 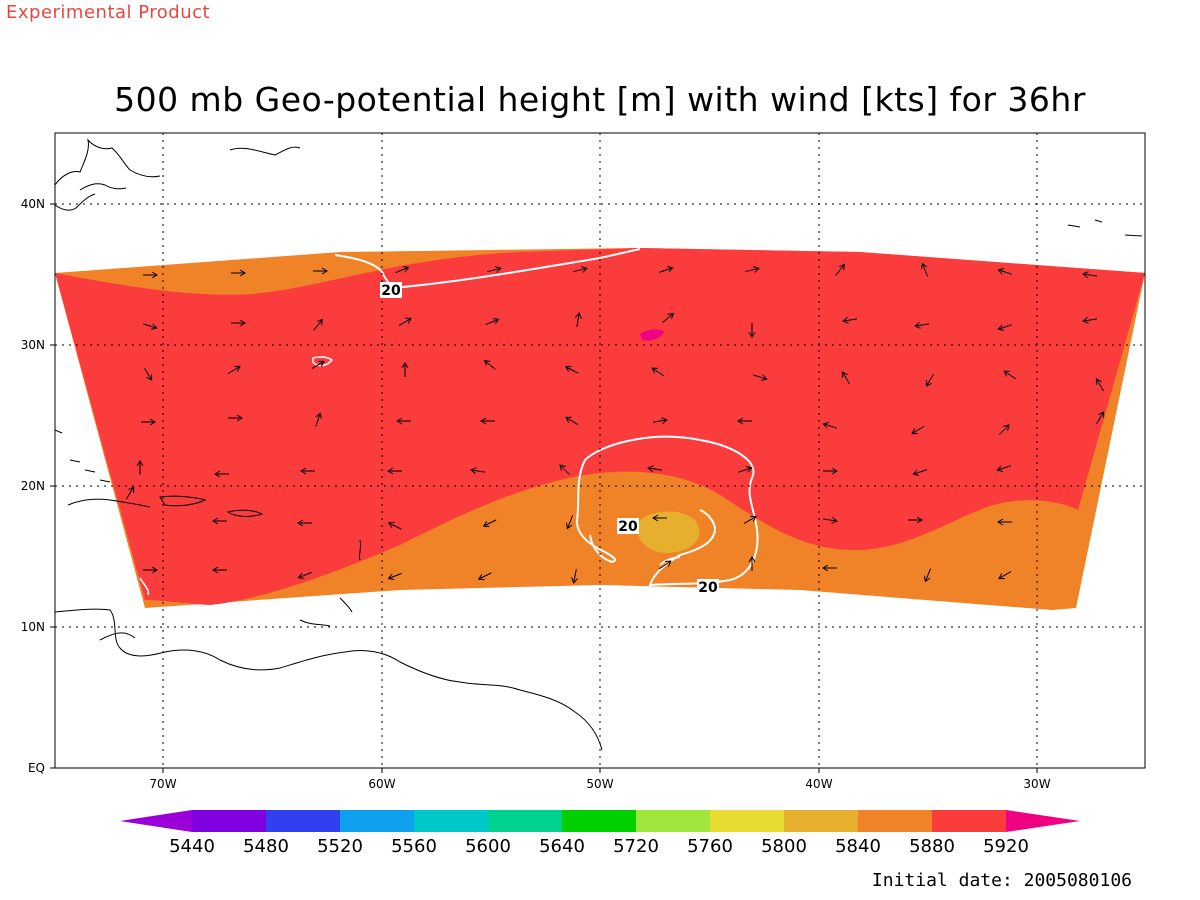 What do you see at coordinates (192, 846) in the screenshot?
I see `colorbar-label: 5440` at bounding box center [192, 846].